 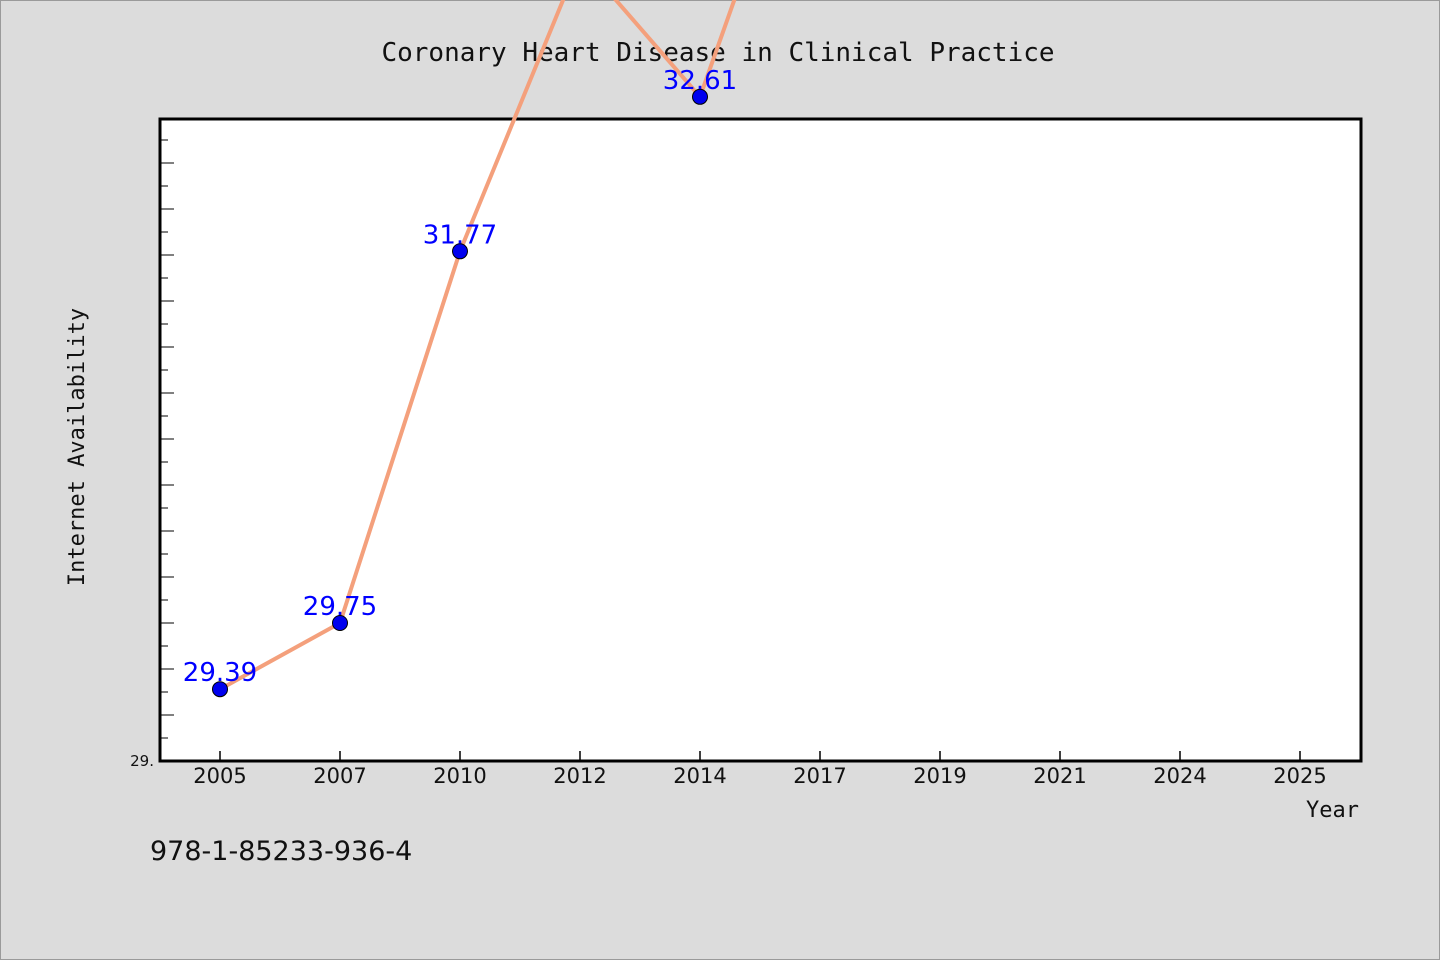 What do you see at coordinates (459, 776) in the screenshot?
I see `x-tick-label: 2010` at bounding box center [459, 776].